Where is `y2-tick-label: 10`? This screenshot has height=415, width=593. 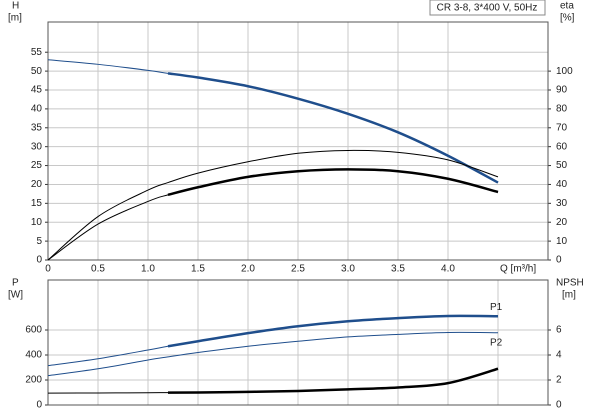
y2-tick-label: 10 is located at coordinates (562, 241).